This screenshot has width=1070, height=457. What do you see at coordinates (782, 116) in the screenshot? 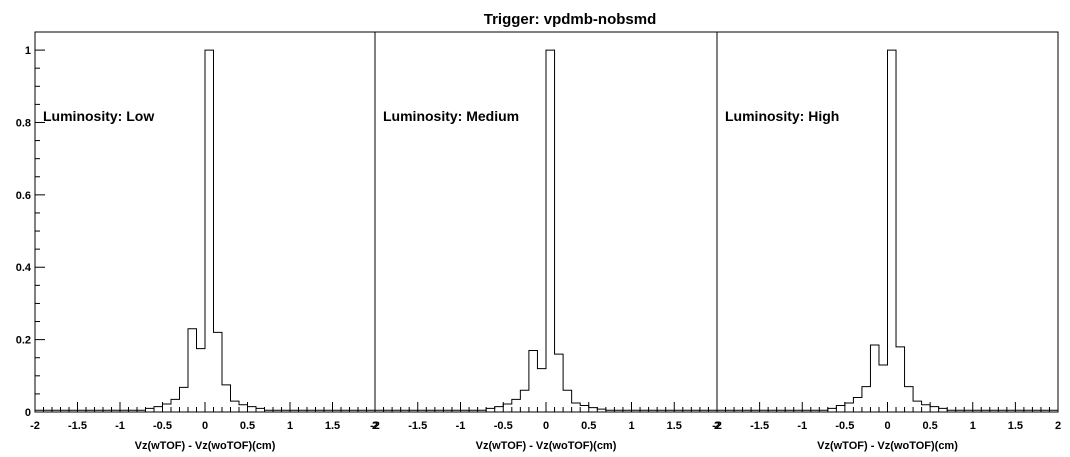
I see `luminosity-annotation: Luminosity: High` at bounding box center [782, 116].